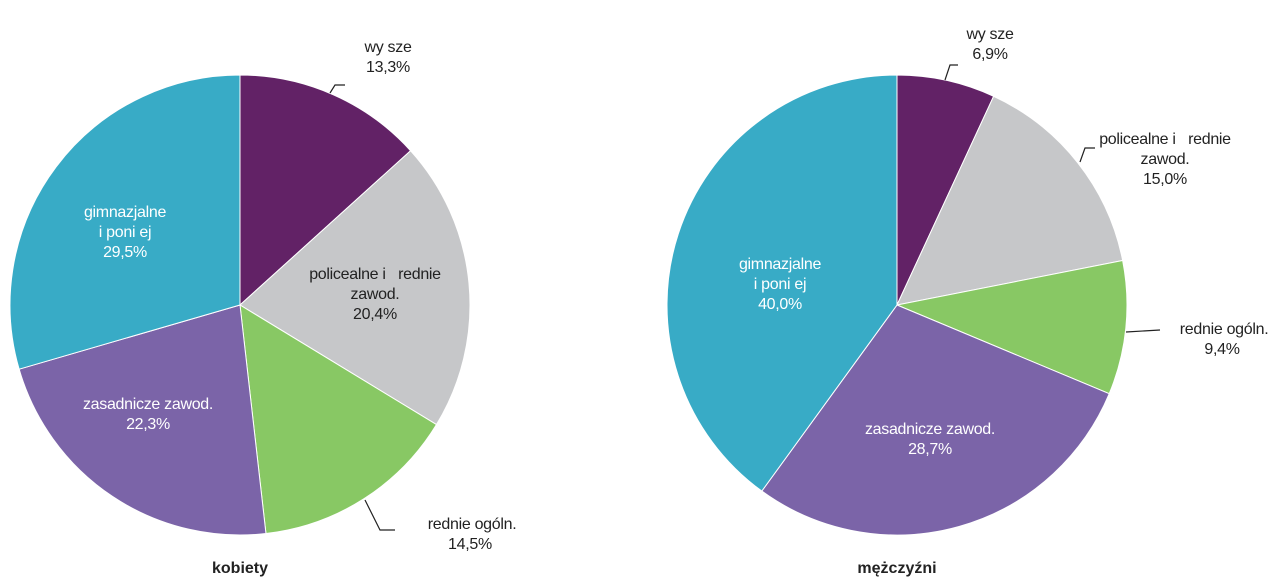  I want to click on chart-title: kobiety, so click(240, 568).